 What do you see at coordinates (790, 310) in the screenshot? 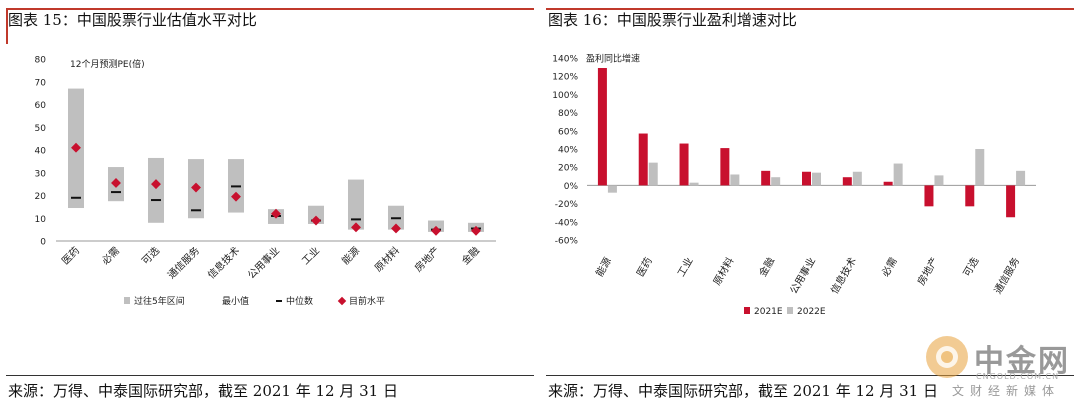
I see `legend-2022e-swatch` at bounding box center [790, 310].